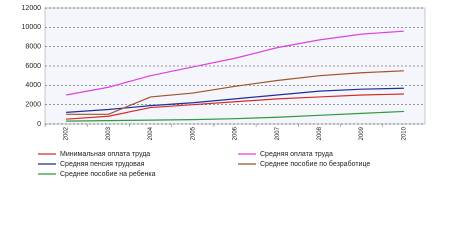  I want to click on y-tick-label: 0, so click(39, 124).